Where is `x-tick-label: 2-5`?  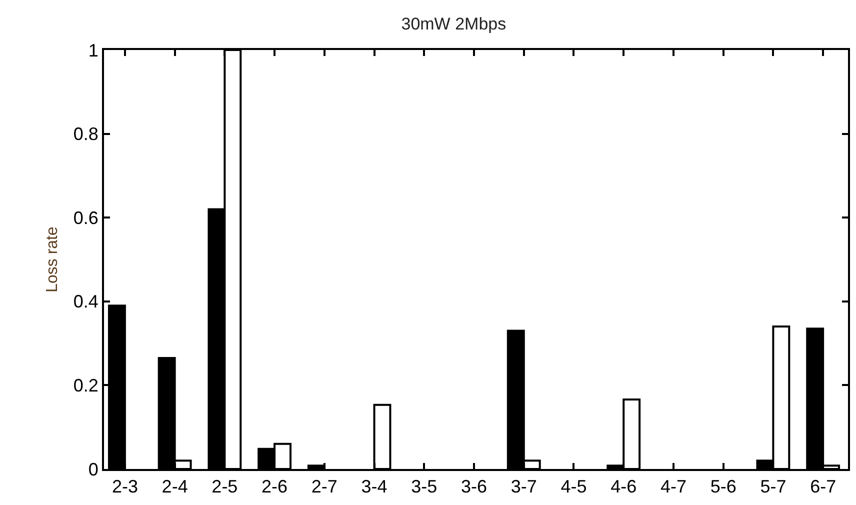
x-tick-label: 2-5 is located at coordinates (225, 486).